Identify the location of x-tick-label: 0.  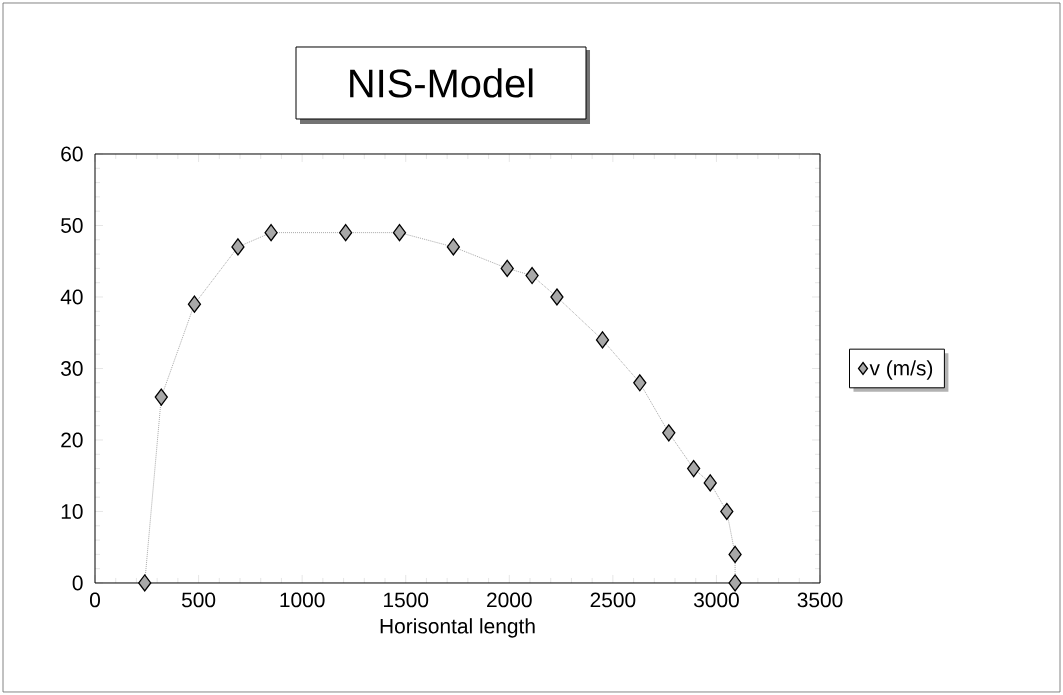
(95, 600).